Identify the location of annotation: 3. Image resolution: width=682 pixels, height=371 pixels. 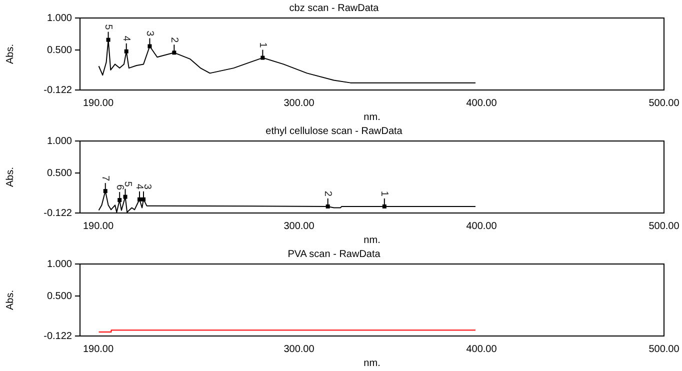
(149, 33).